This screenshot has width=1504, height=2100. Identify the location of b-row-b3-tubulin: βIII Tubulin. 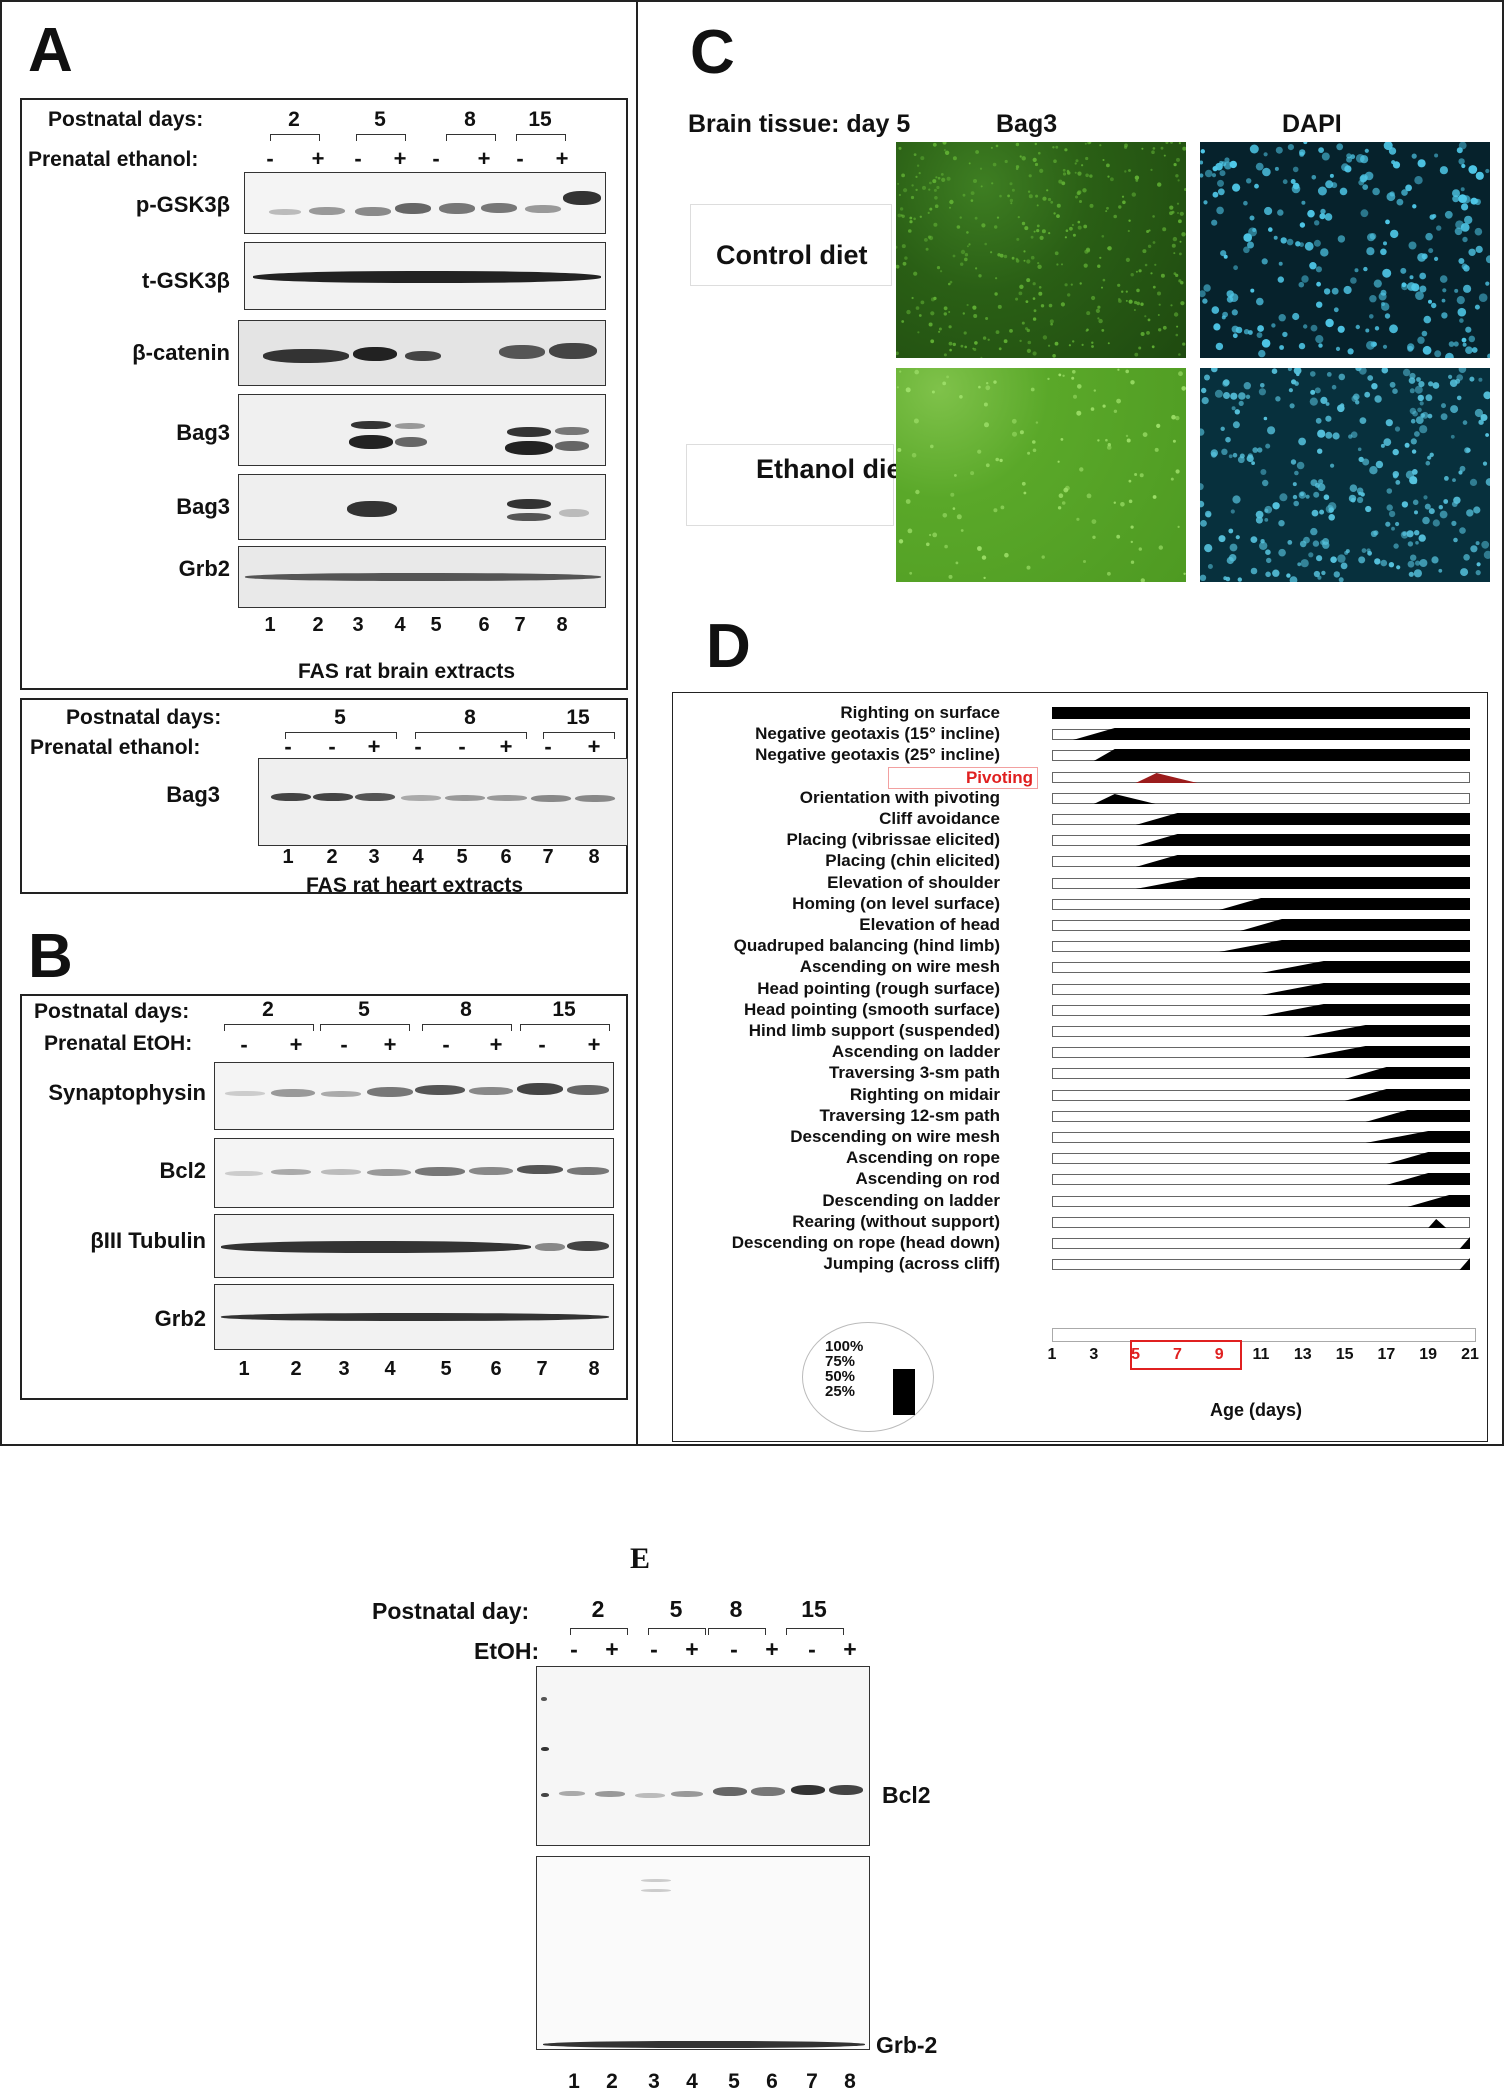
(148, 1240).